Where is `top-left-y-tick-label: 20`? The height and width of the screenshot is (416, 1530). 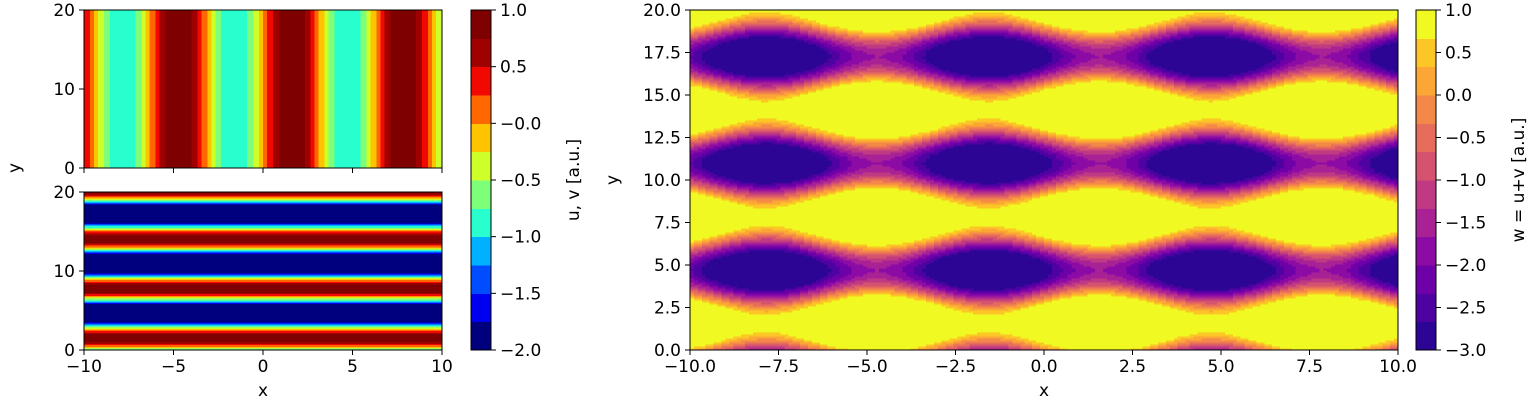 top-left-y-tick-label: 20 is located at coordinates (64, 11).